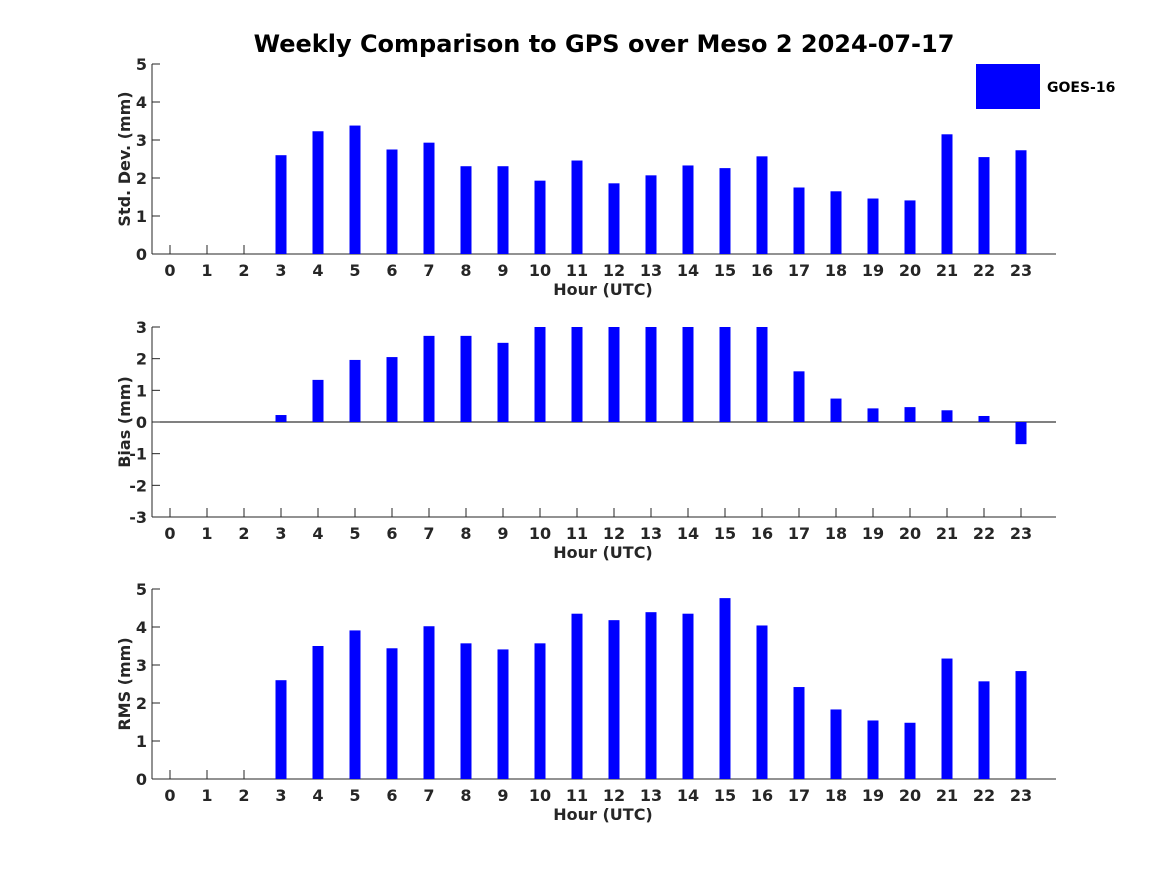 This screenshot has height=875, width=1167. What do you see at coordinates (465, 270) in the screenshot?
I see `x-tick-label: 8` at bounding box center [465, 270].